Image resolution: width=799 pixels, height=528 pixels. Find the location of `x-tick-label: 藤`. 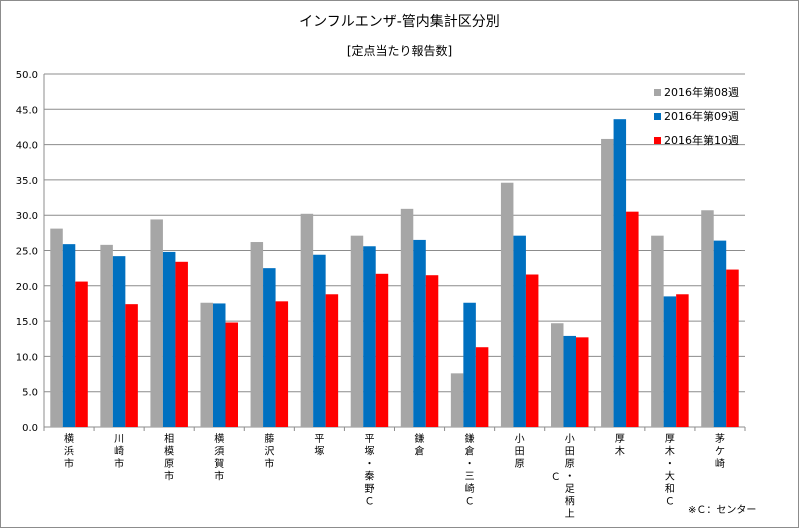

x-tick-label: 藤 is located at coordinates (269, 439).